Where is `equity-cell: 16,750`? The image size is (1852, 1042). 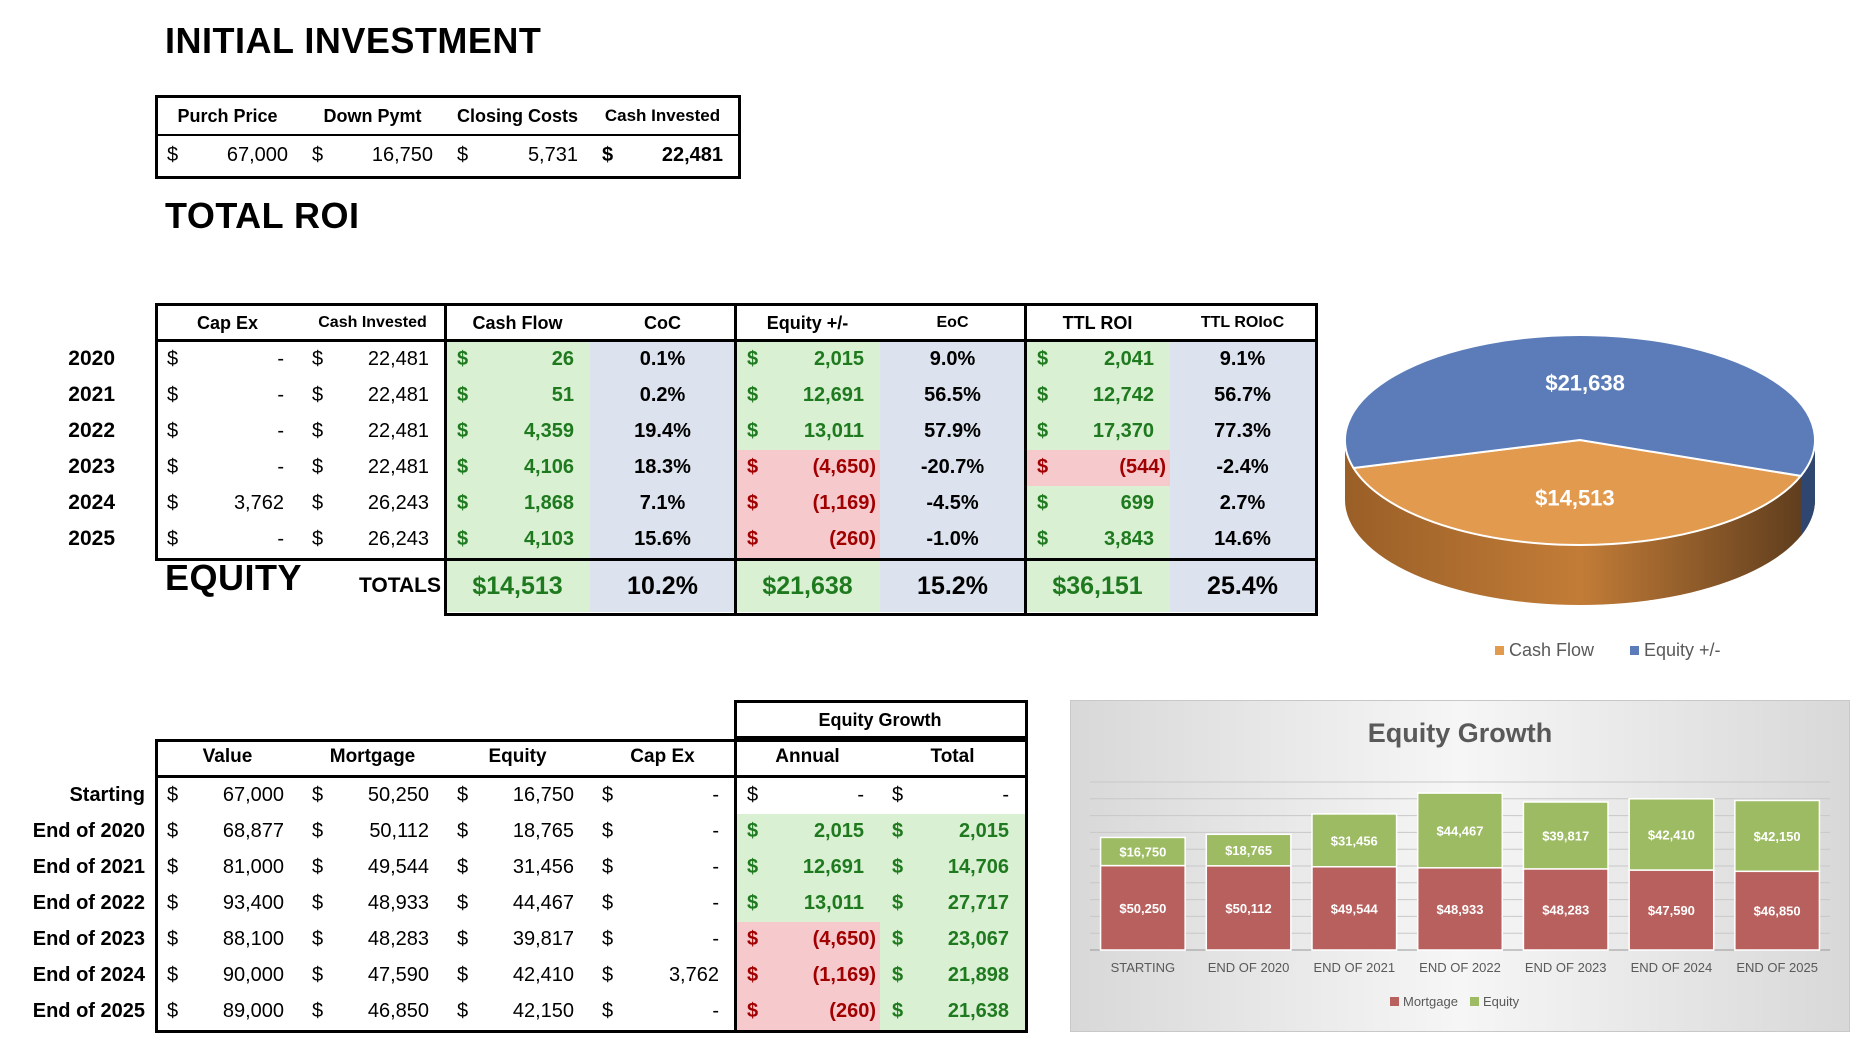
equity-cell: 16,750 is located at coordinates (543, 795).